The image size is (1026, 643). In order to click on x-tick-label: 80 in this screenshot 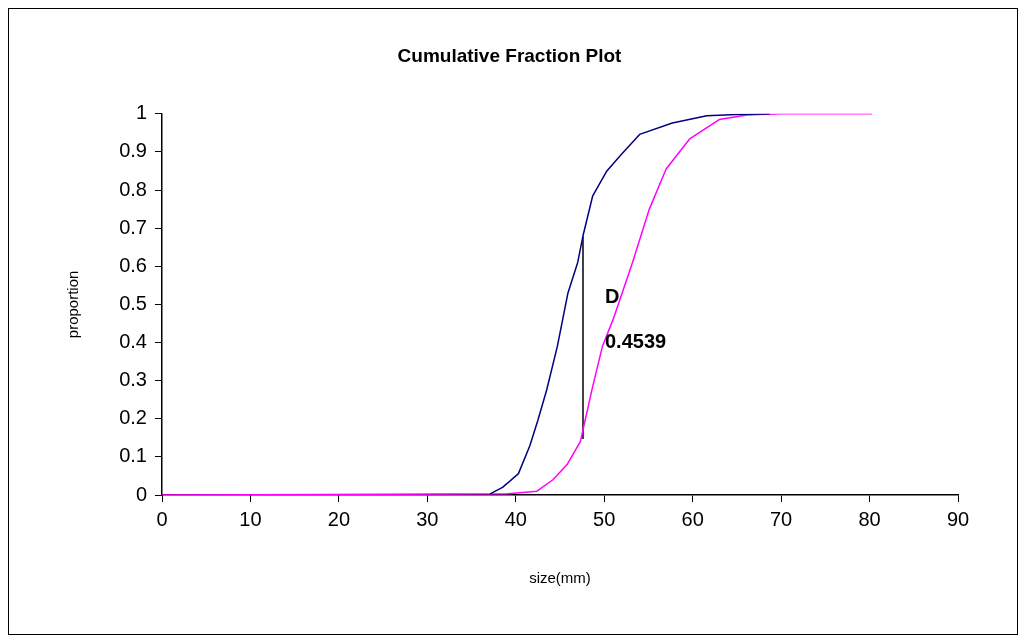, I will do `click(869, 518)`.